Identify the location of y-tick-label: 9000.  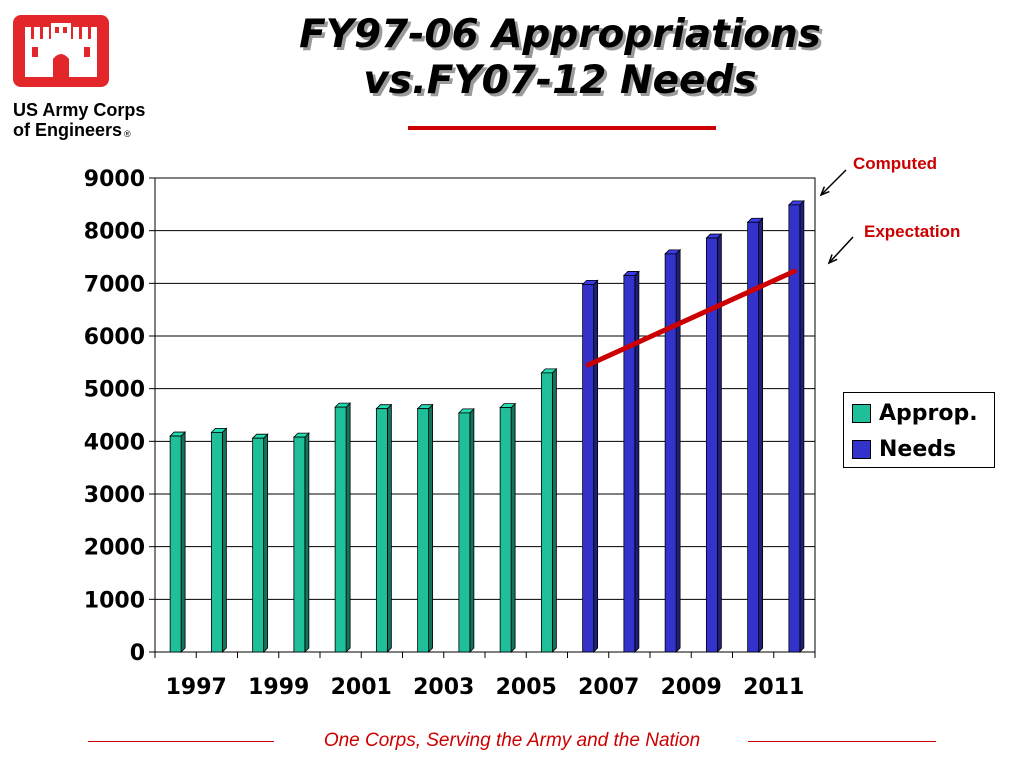
(114, 179).